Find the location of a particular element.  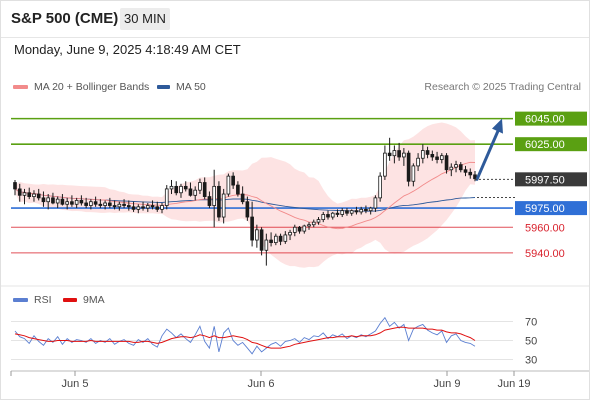

level-tag-6045.00 is located at coordinates (551, 118).